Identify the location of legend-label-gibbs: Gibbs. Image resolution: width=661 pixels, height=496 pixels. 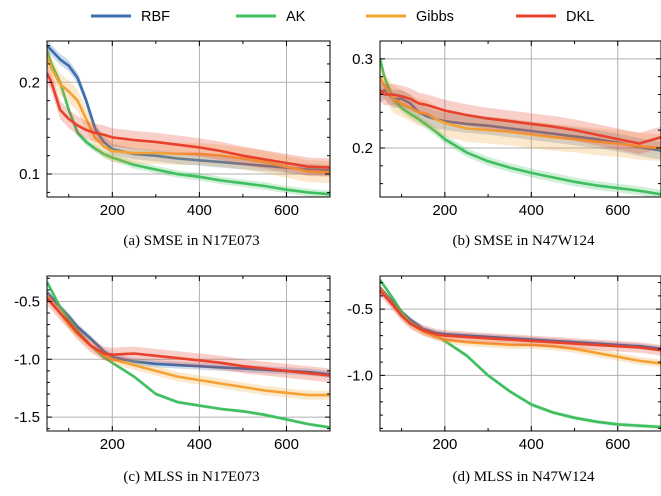
(435, 17).